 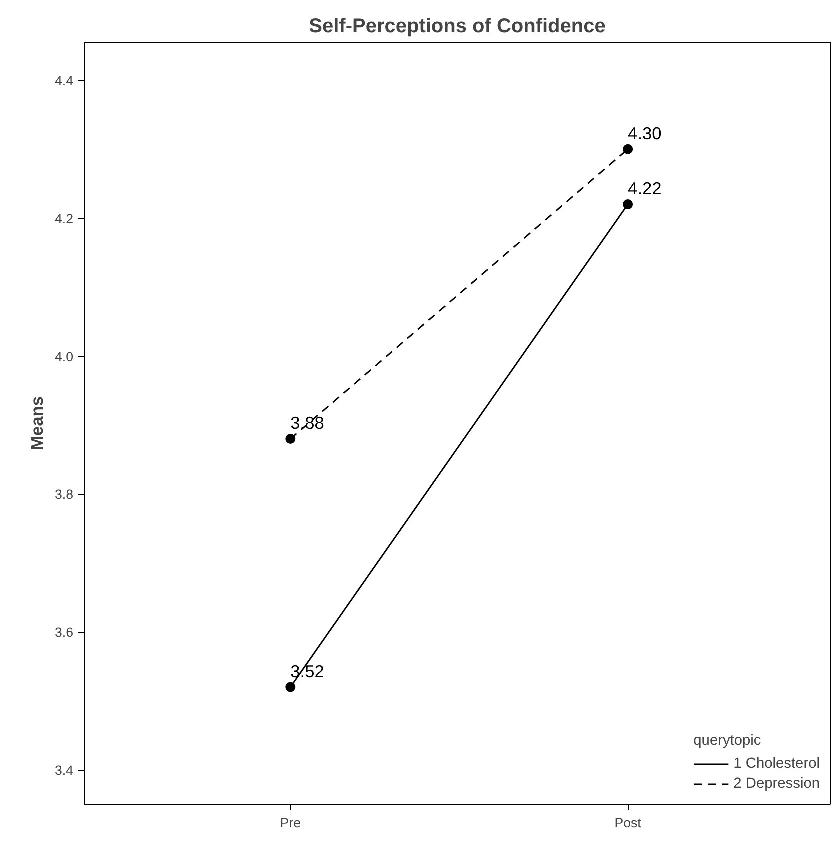 What do you see at coordinates (64, 494) in the screenshot?
I see `y-tick-label: 3.8` at bounding box center [64, 494].